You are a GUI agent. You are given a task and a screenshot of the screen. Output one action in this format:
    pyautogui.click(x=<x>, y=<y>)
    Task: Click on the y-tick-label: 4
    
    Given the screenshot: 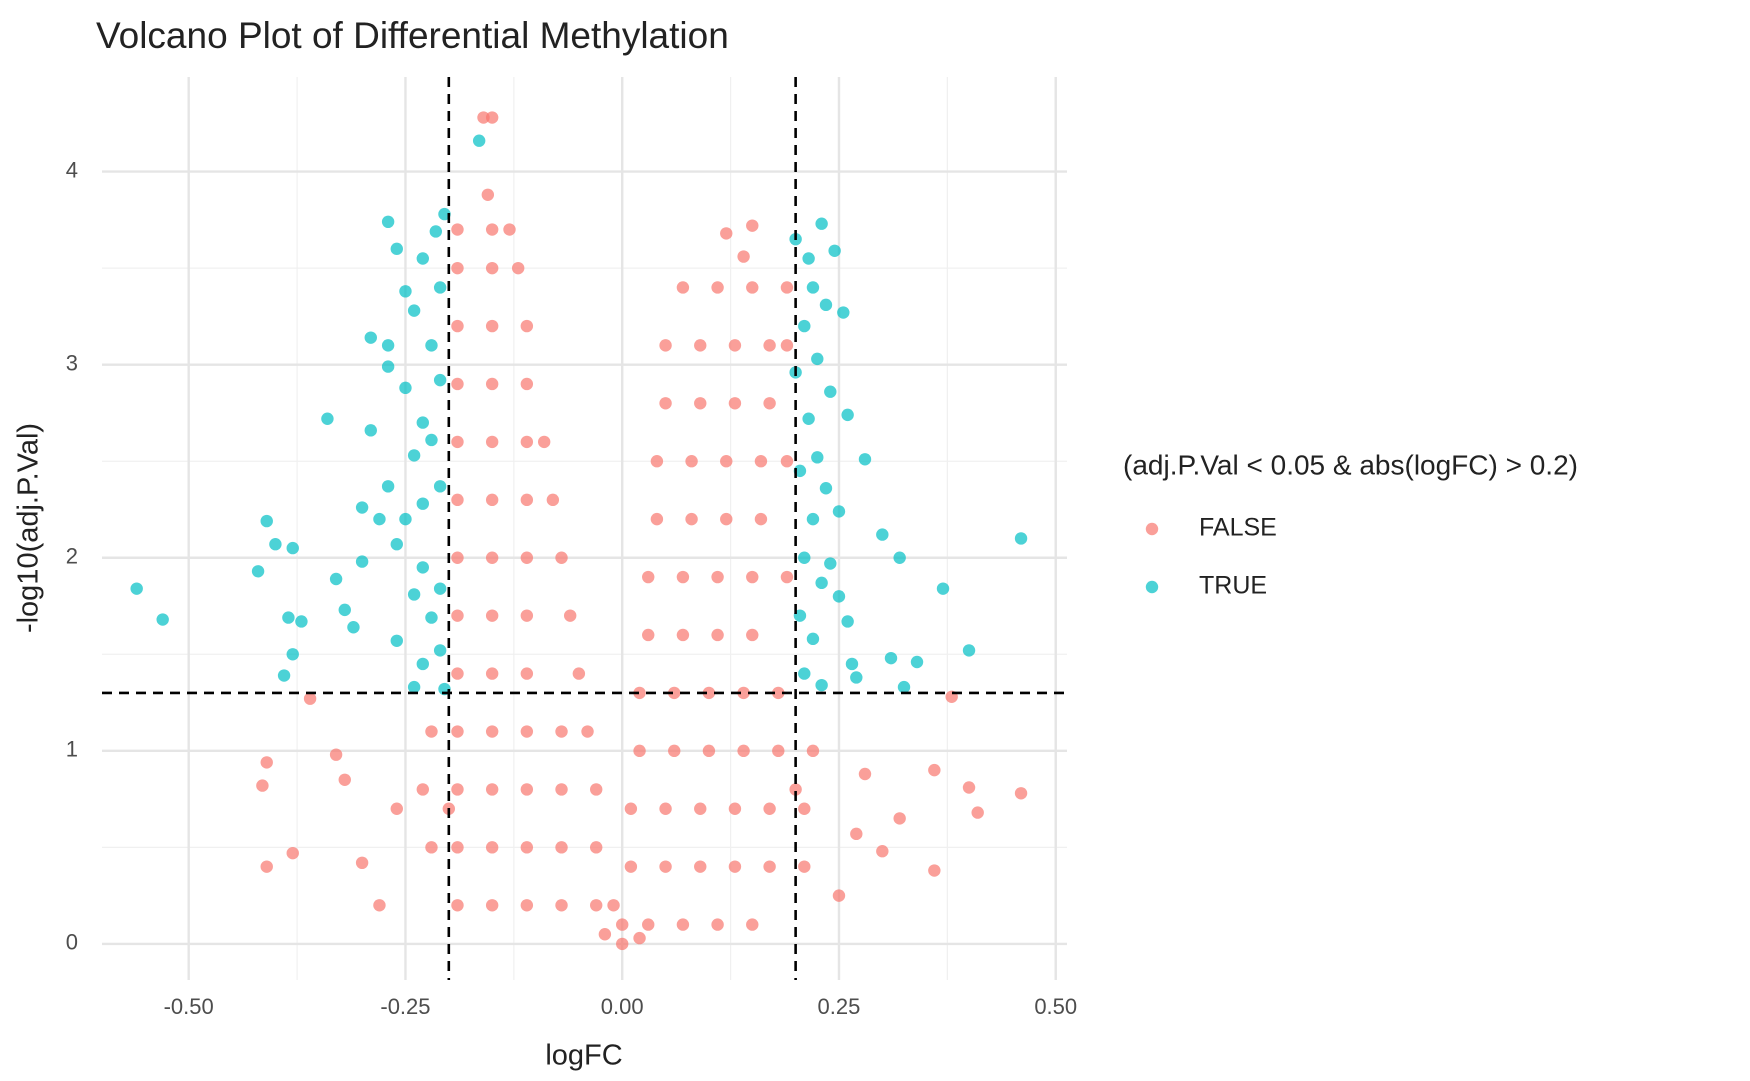 What is the action you would take?
    pyautogui.click(x=72, y=169)
    